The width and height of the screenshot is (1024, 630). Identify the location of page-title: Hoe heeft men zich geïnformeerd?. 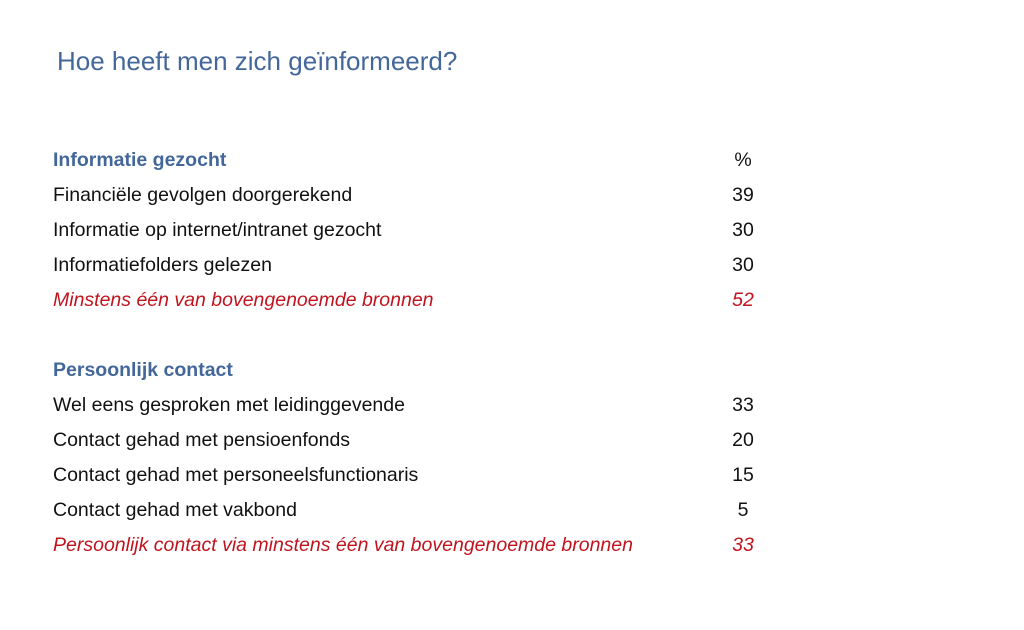
(257, 61).